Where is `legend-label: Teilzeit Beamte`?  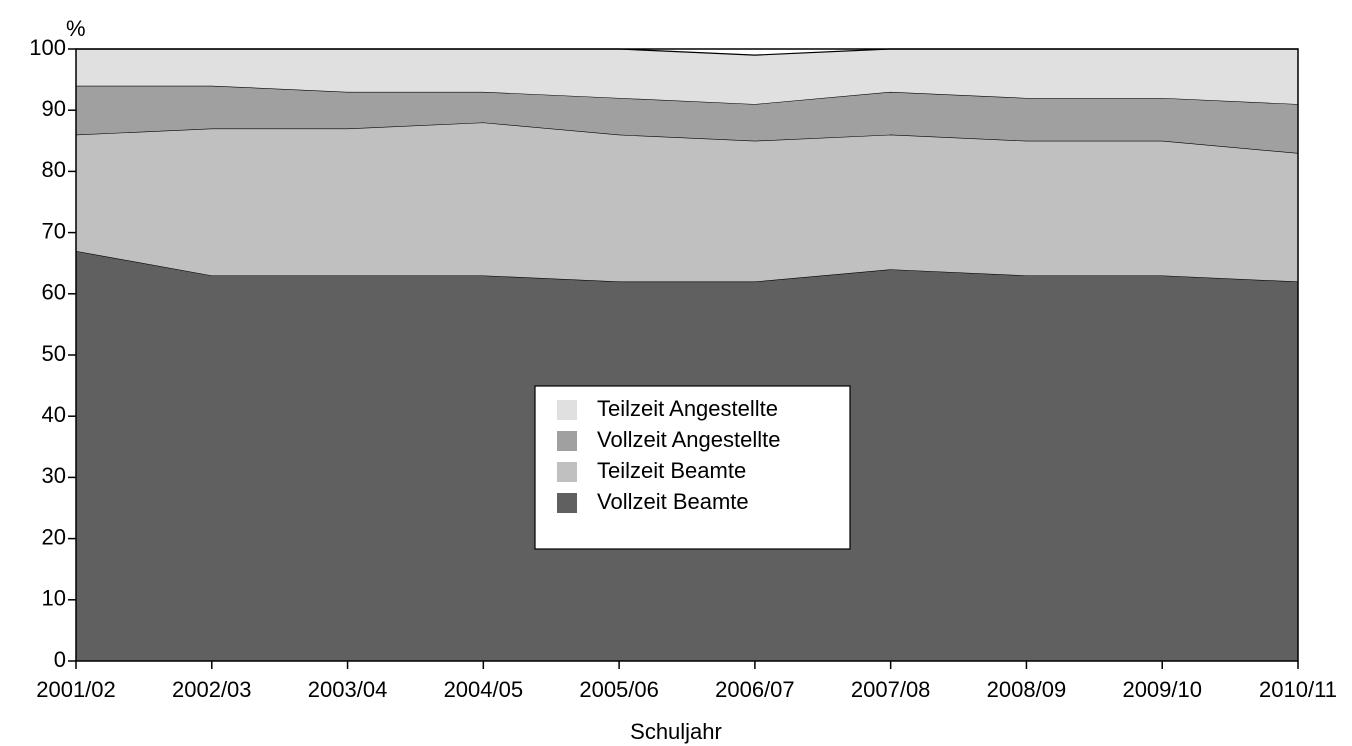 legend-label: Teilzeit Beamte is located at coordinates (671, 470).